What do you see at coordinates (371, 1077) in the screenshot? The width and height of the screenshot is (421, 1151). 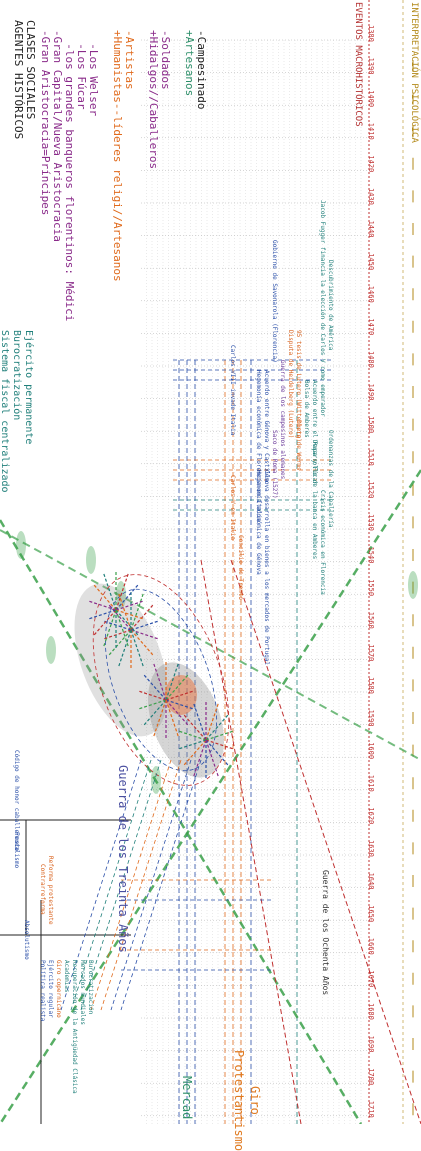 I see `year-label: 1700` at bounding box center [371, 1077].